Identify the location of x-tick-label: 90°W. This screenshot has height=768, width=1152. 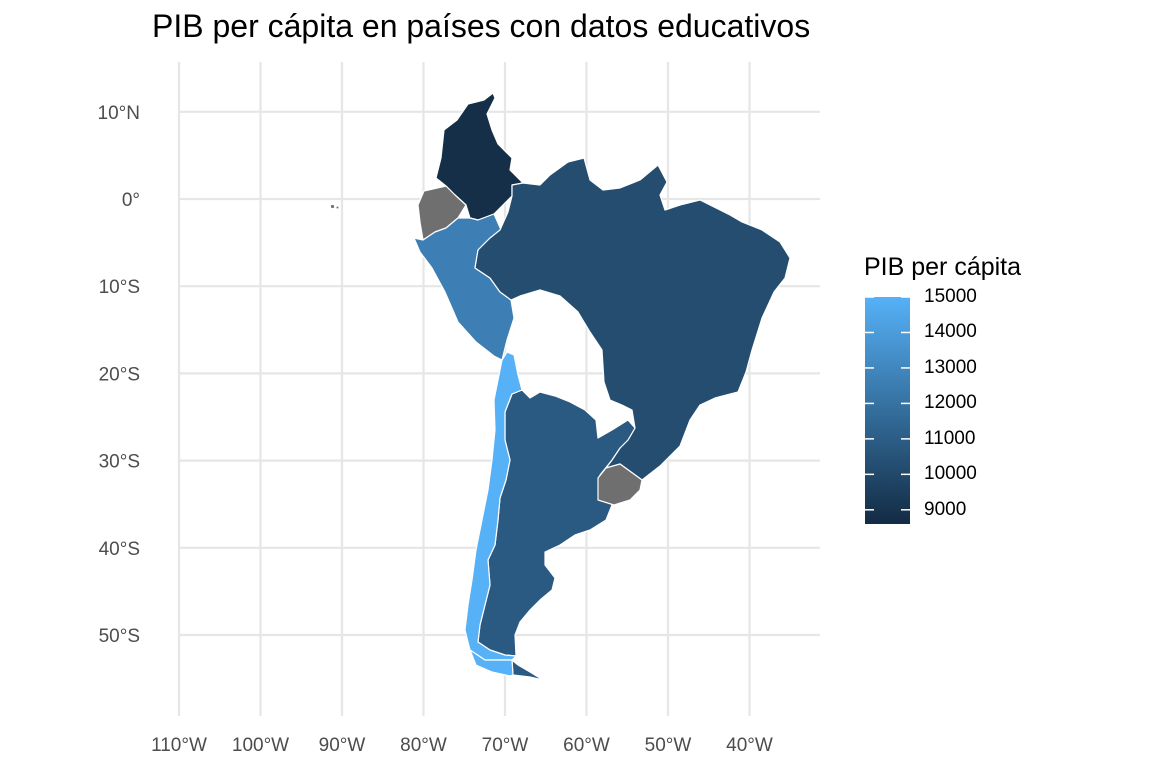
(342, 745).